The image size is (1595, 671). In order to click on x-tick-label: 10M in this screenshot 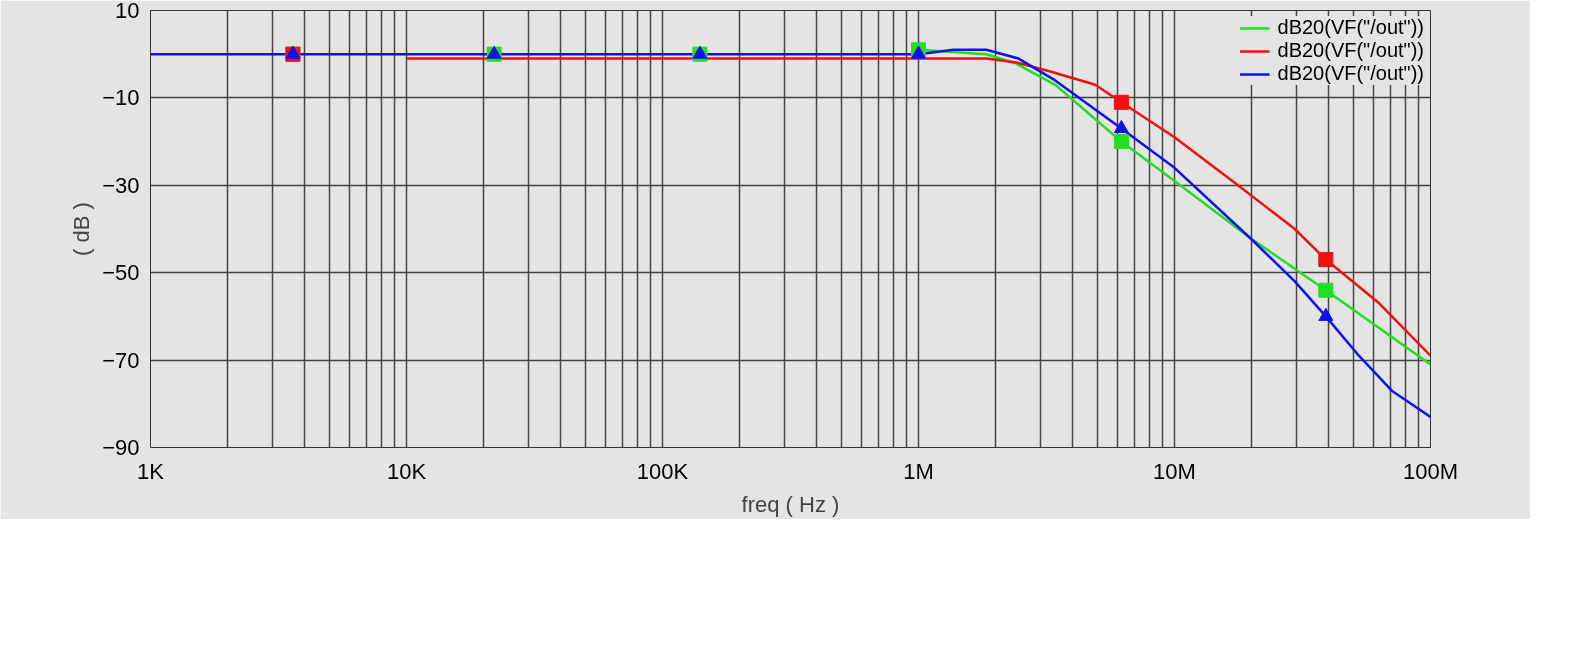, I will do `click(1174, 471)`.